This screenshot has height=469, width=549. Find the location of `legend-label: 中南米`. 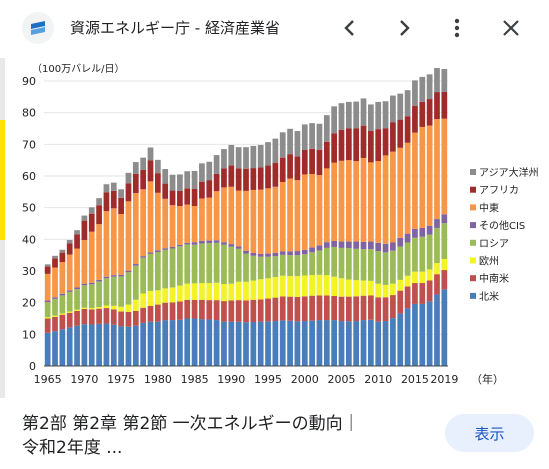

legend-label: 中南米 is located at coordinates (494, 278).